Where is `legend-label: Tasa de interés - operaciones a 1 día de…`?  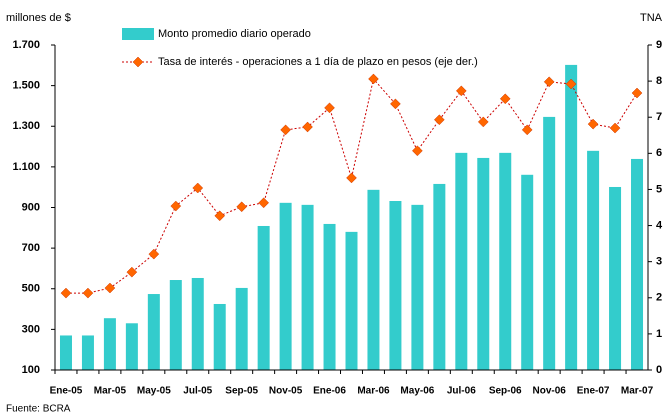 legend-label: Tasa de interés - operaciones a 1 día de… is located at coordinates (318, 62).